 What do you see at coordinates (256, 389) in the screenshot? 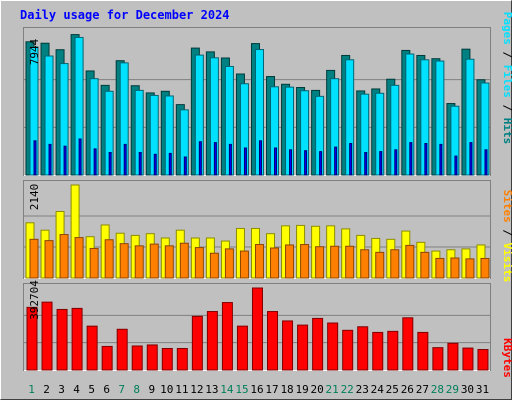
I see `x-tick-label-day-16: 16` at bounding box center [256, 389].